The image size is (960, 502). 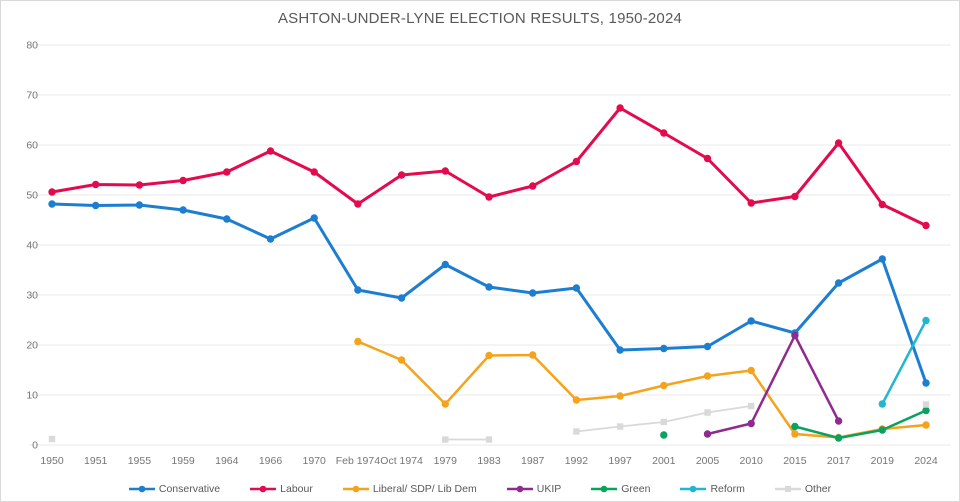 I want to click on legend-marker-conservative-icon, so click(x=141, y=489).